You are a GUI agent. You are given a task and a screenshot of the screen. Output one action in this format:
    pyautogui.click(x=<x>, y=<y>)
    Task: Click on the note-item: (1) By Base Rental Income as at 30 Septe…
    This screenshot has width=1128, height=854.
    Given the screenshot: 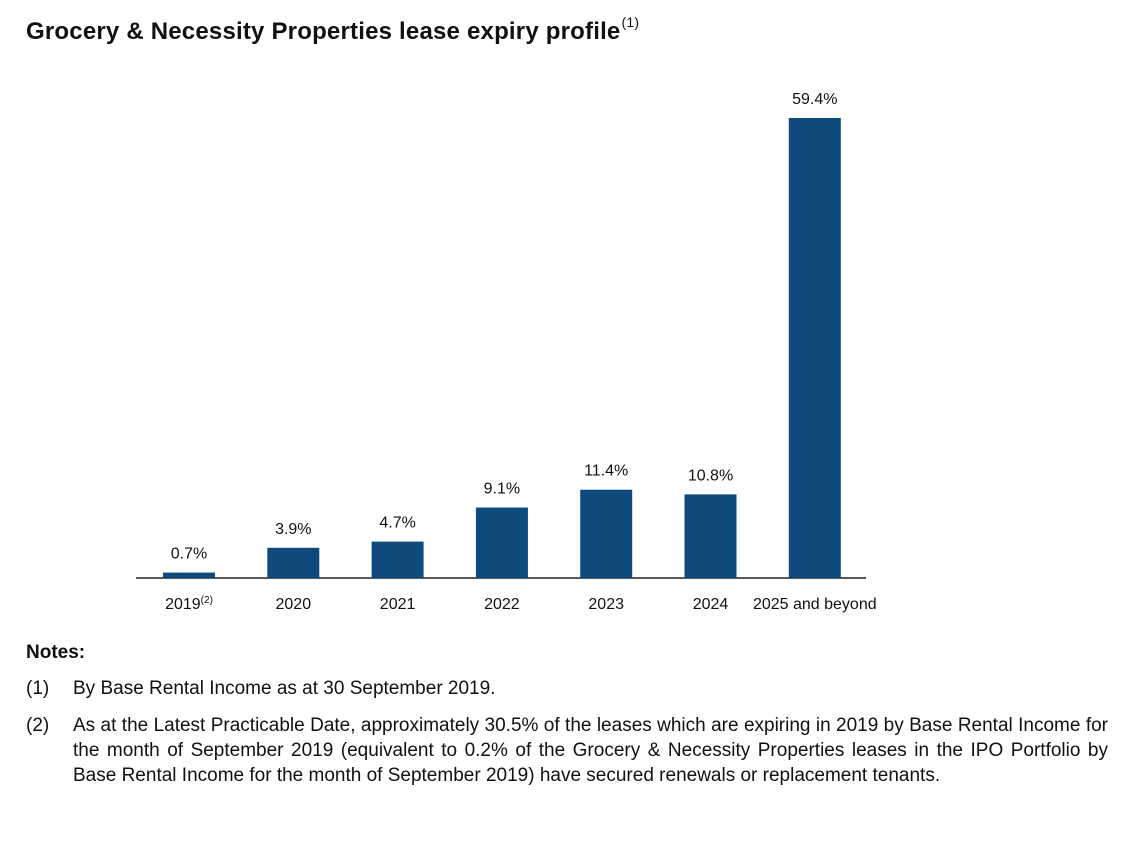 What is the action you would take?
    pyautogui.click(x=567, y=688)
    